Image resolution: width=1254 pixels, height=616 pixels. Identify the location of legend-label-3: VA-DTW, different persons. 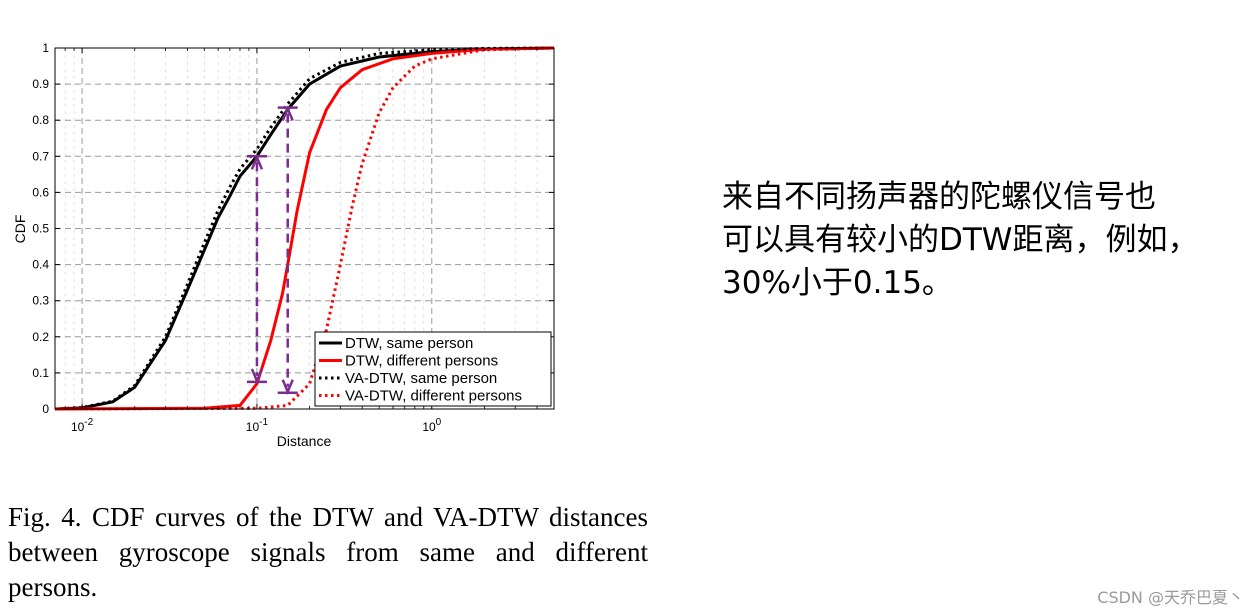
(433, 396).